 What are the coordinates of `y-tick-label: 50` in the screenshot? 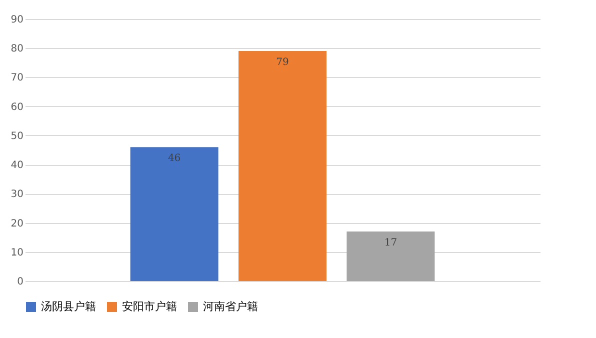 It's located at (17, 136).